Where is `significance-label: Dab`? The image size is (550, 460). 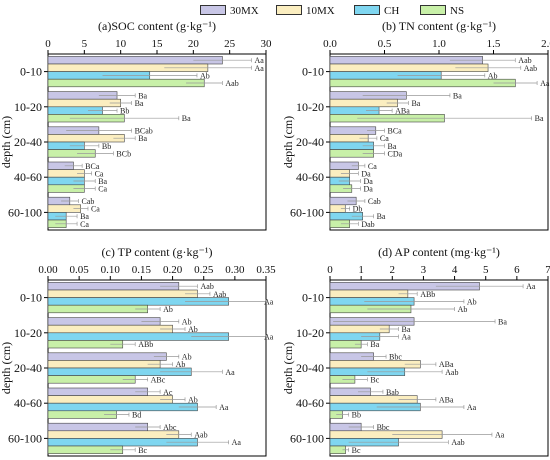
significance-label: Dab is located at coordinates (367, 224).